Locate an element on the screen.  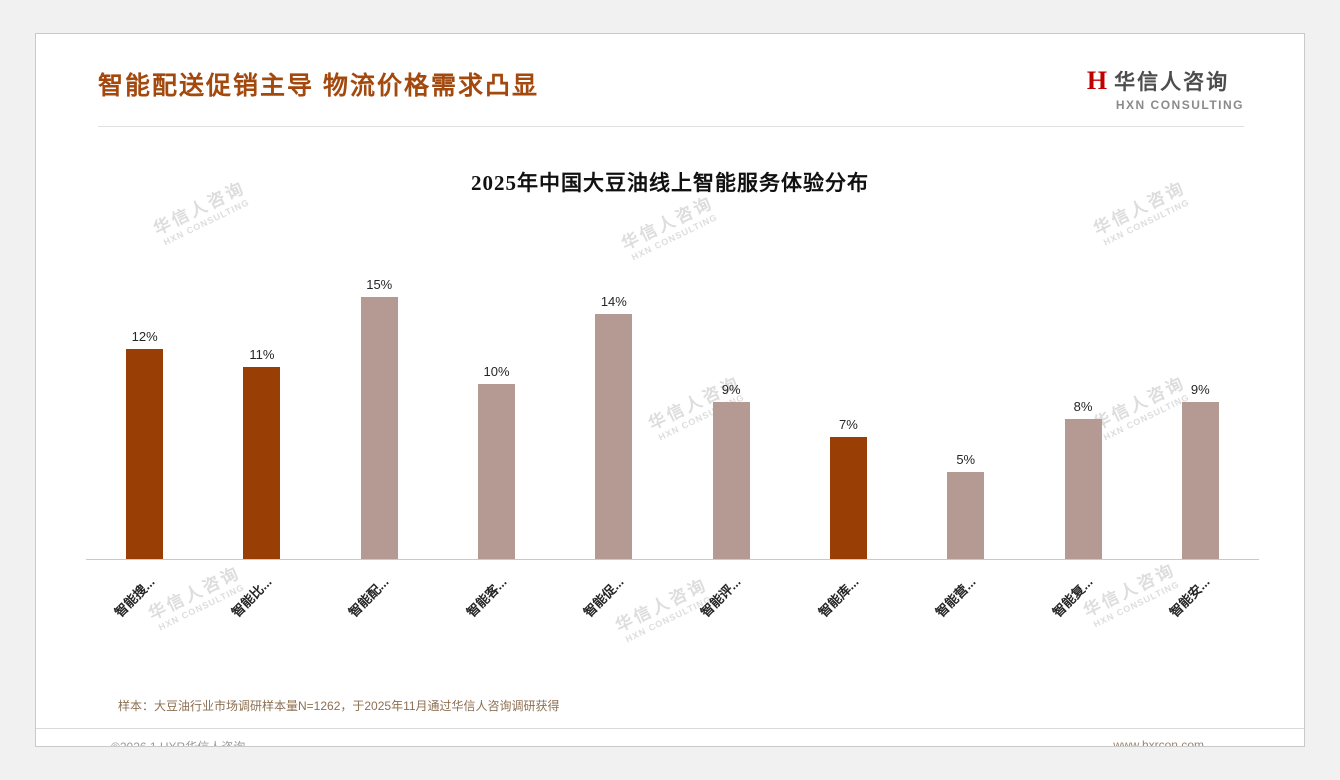
bar-group: 12% is located at coordinates (144, 444).